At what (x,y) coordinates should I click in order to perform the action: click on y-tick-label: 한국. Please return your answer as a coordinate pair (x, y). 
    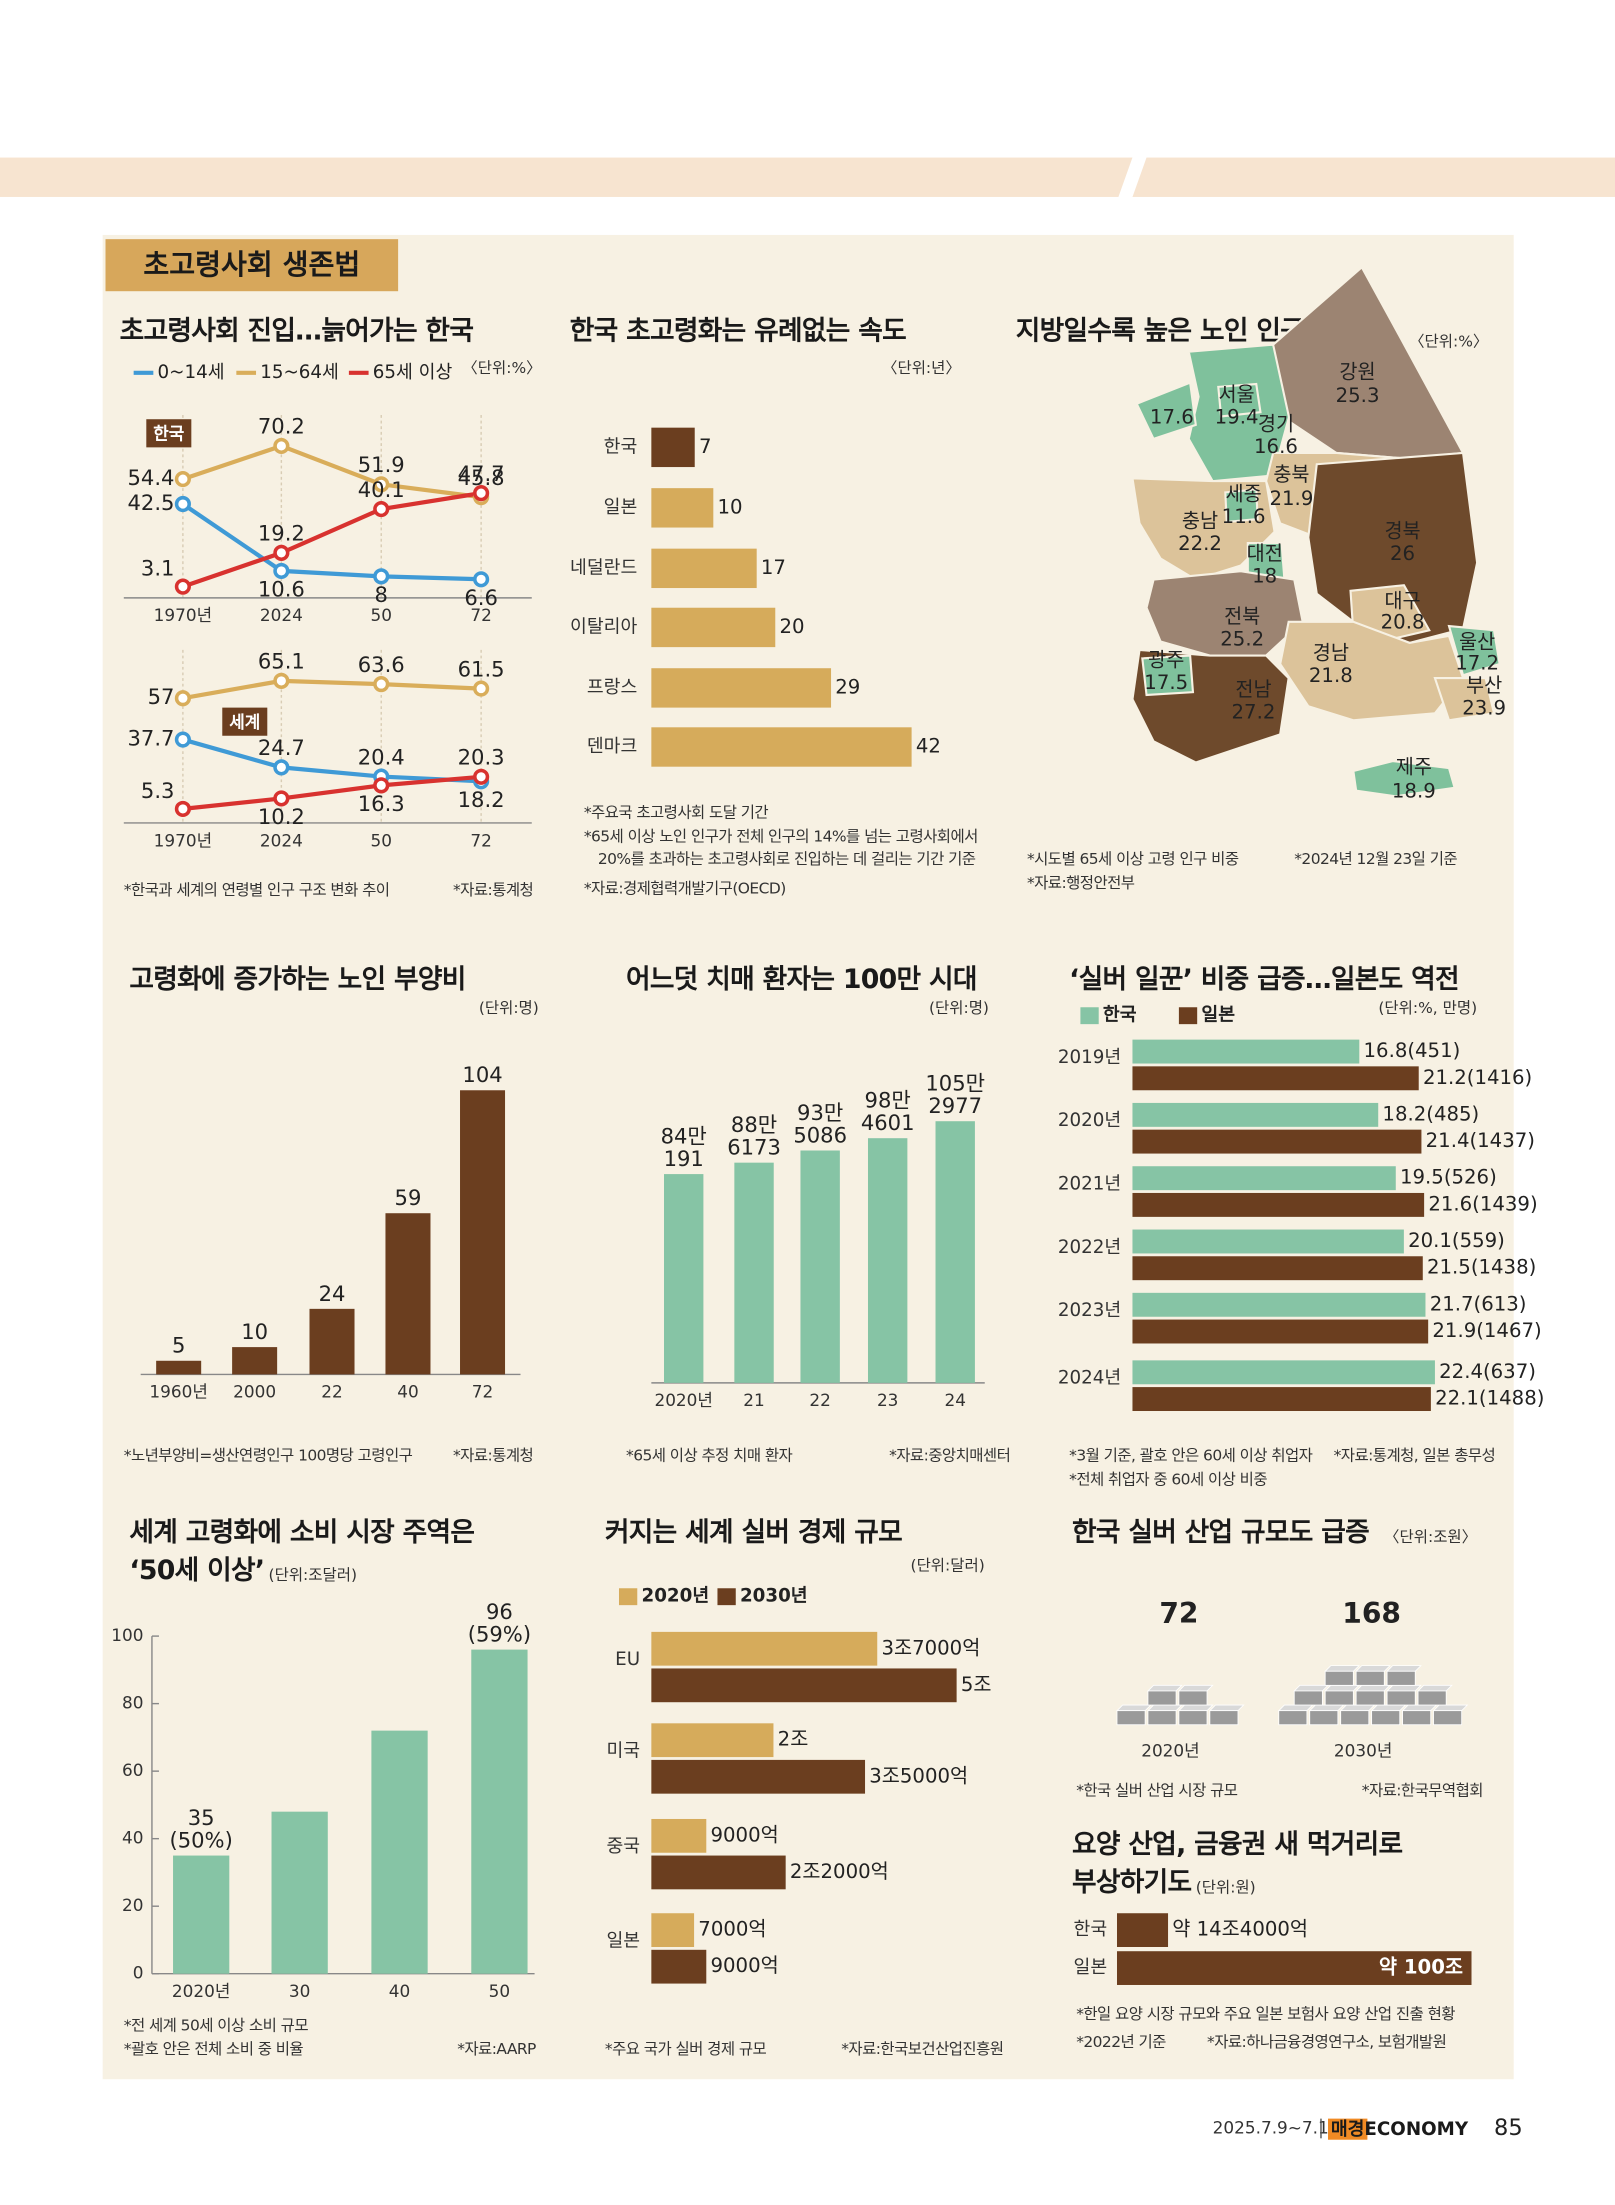
    Looking at the image, I should click on (1091, 1929).